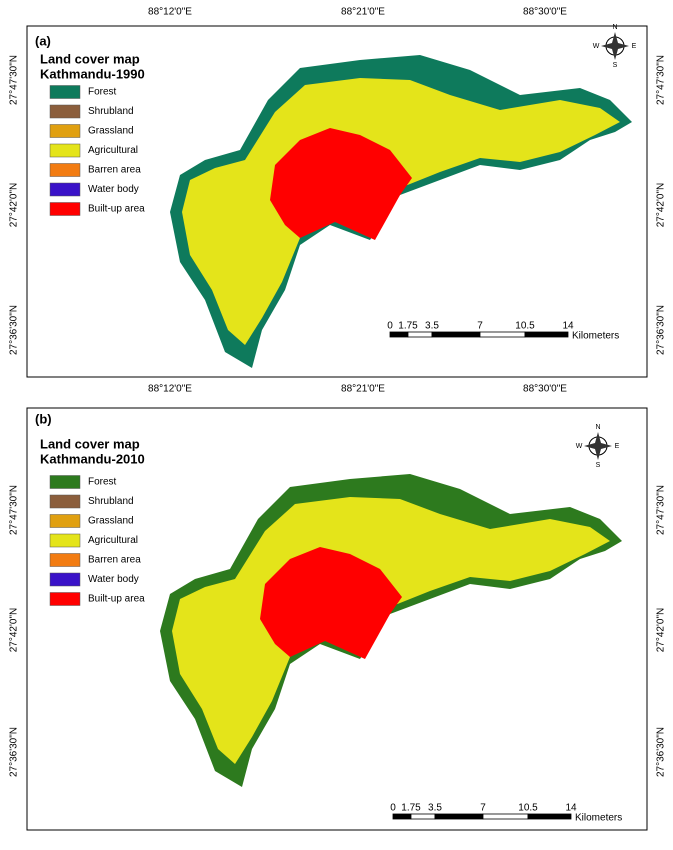 Image resolution: width=673 pixels, height=850 pixels. I want to click on panel-label: (a), so click(43, 40).